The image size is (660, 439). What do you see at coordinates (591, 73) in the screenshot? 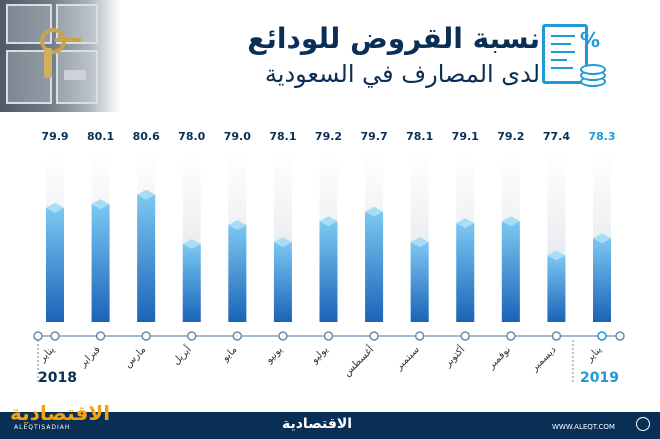
I see `coins-icon` at bounding box center [591, 73].